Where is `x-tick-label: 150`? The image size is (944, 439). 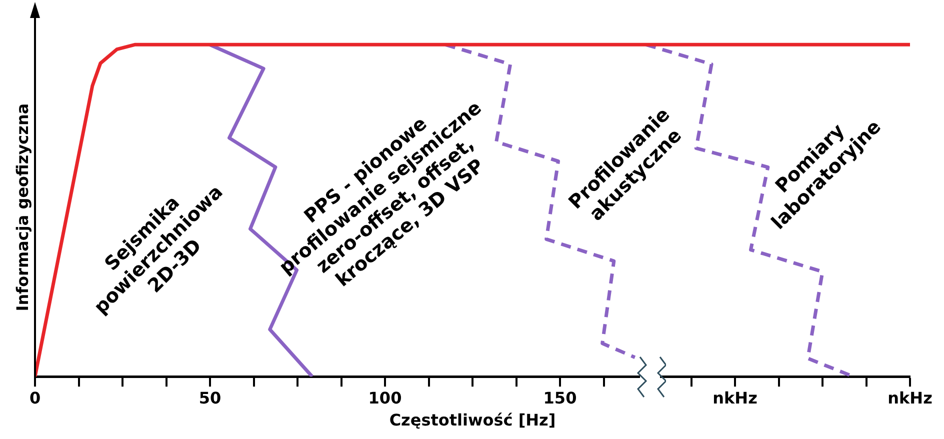 x-tick-label: 150 is located at coordinates (560, 398).